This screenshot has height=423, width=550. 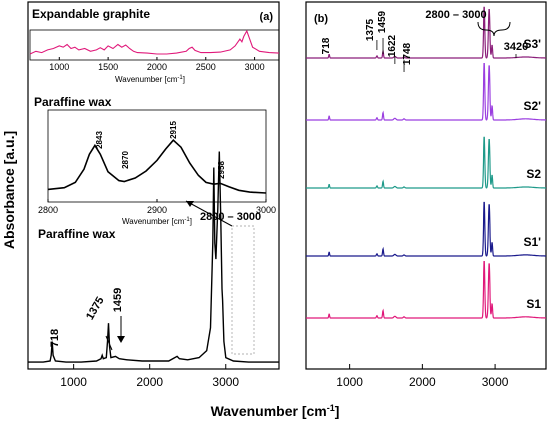 I want to click on annotation-wax-2915: 2915, so click(x=173, y=130).